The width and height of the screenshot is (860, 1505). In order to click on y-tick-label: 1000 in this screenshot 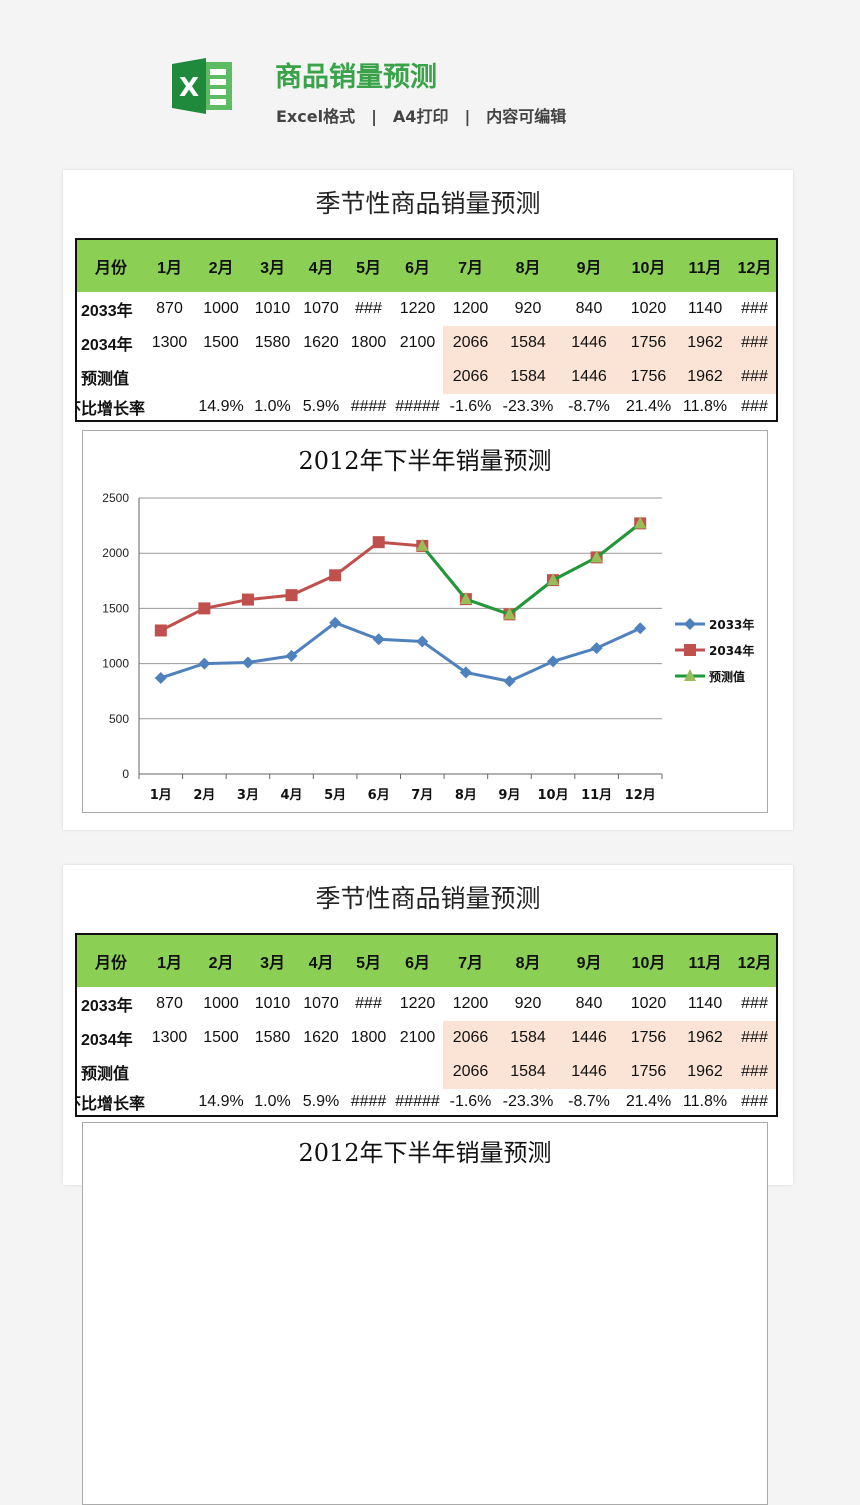, I will do `click(115, 664)`.